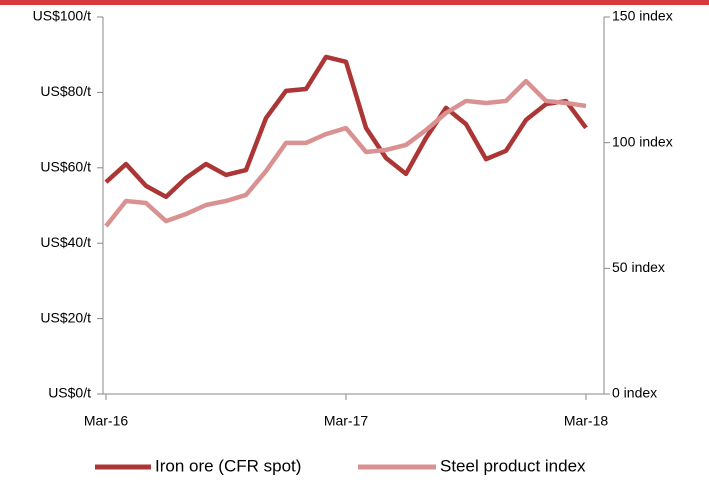 The height and width of the screenshot is (484, 709). What do you see at coordinates (69, 393) in the screenshot?
I see `y-tick-label: US$0/t` at bounding box center [69, 393].